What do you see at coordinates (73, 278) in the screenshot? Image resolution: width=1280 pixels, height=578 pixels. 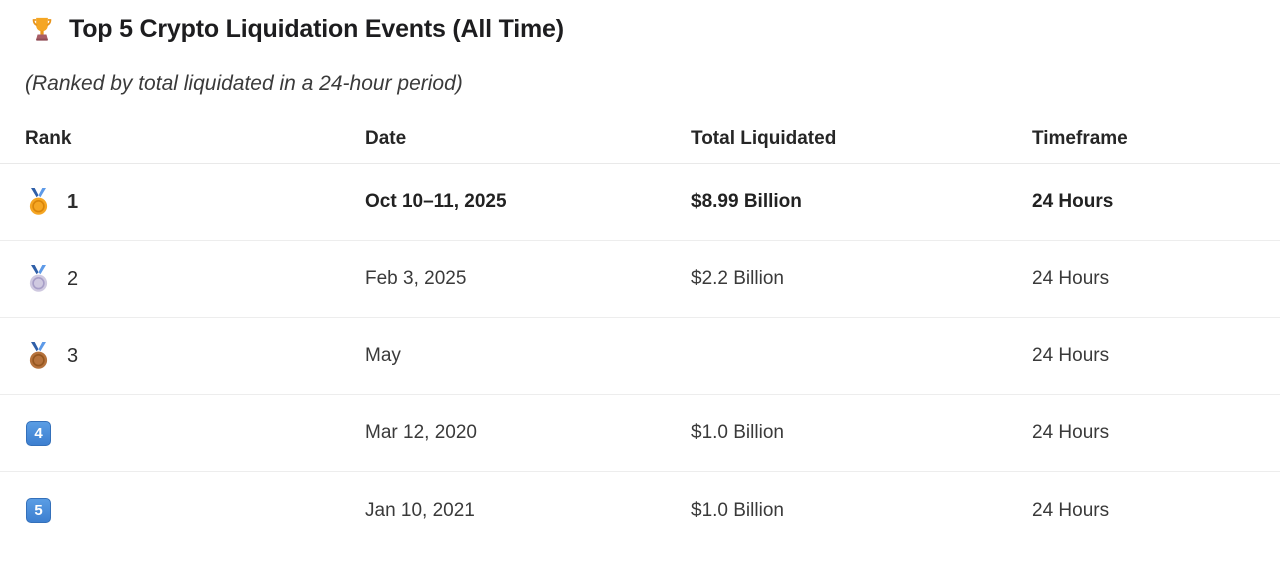 I see `rank-number: 2` at bounding box center [73, 278].